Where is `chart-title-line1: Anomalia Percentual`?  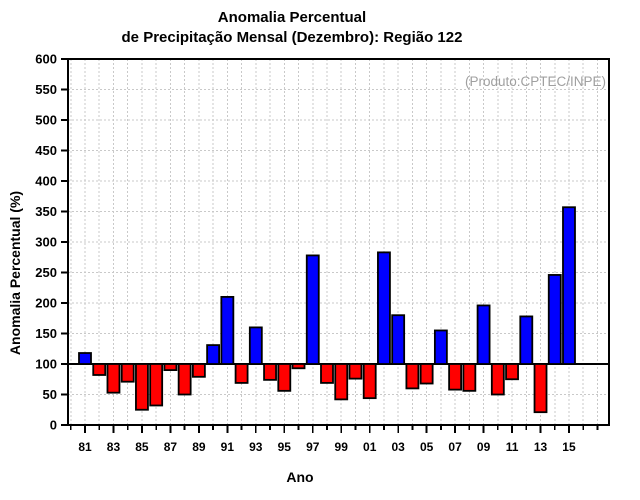
chart-title-line1: Anomalia Percentual is located at coordinates (292, 17).